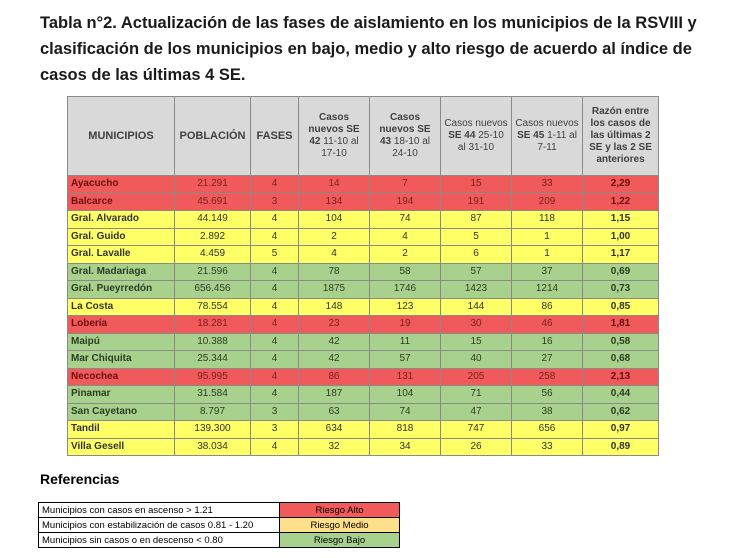 This screenshot has height=558, width=756. I want to click on referencias-title: Referencias, so click(80, 479).